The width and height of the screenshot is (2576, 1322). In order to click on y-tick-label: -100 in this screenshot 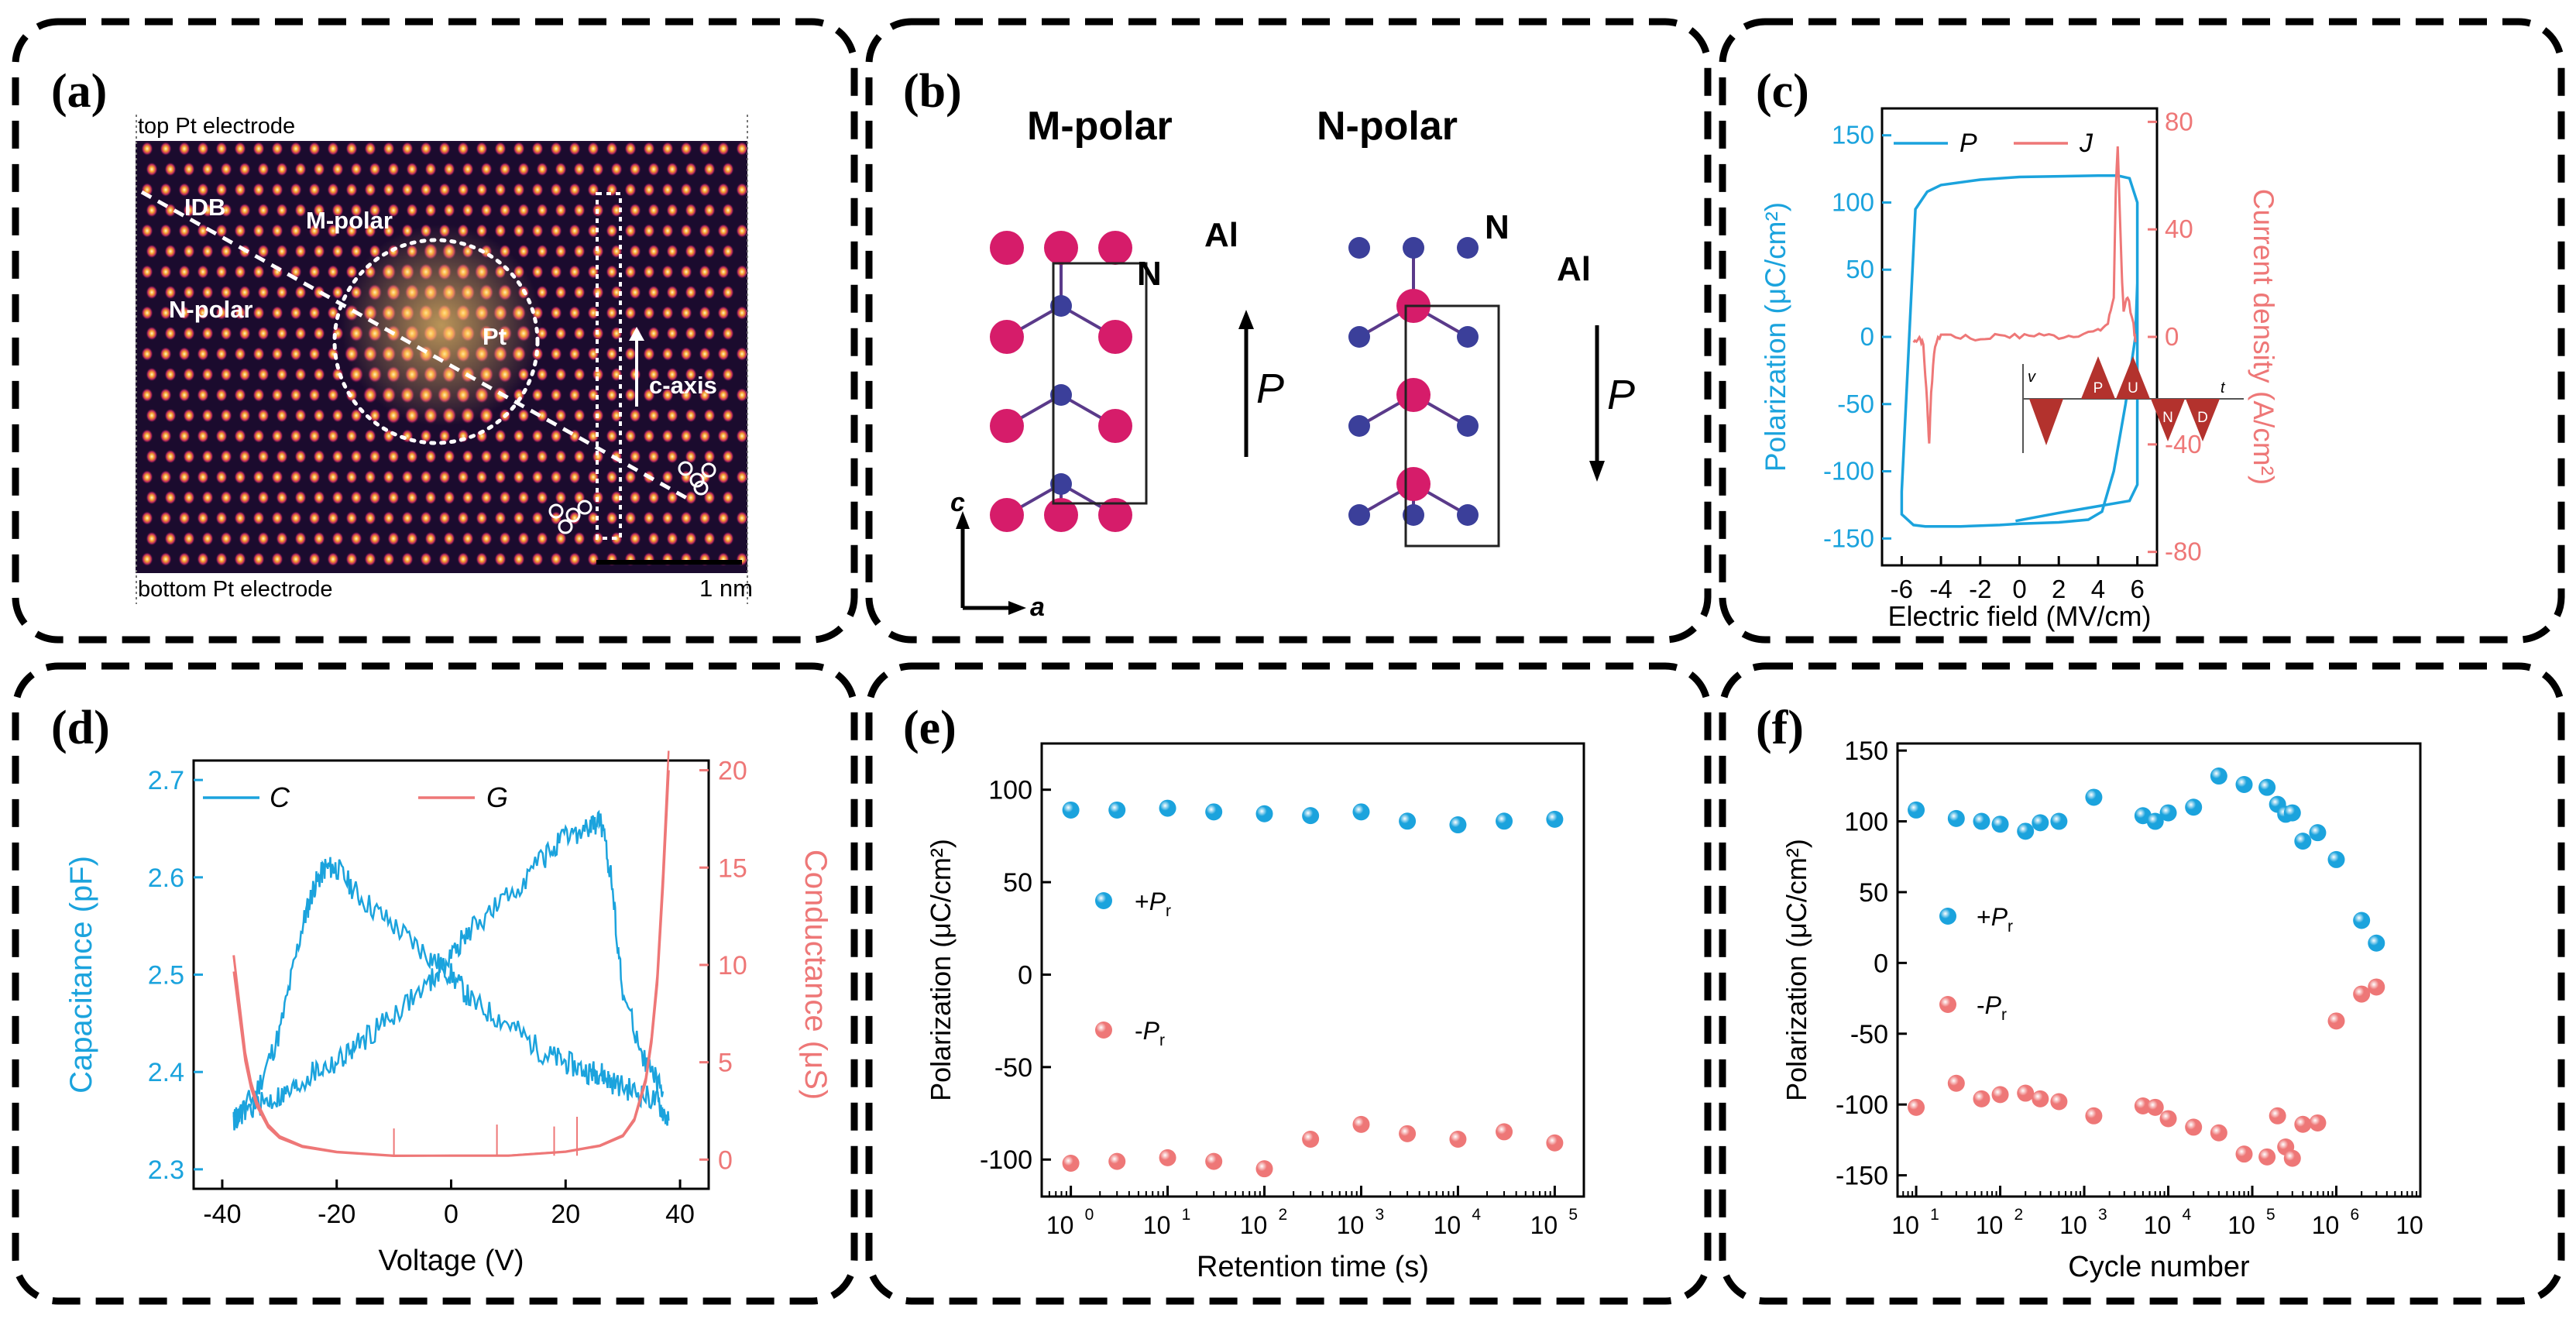, I will do `click(1006, 1160)`.